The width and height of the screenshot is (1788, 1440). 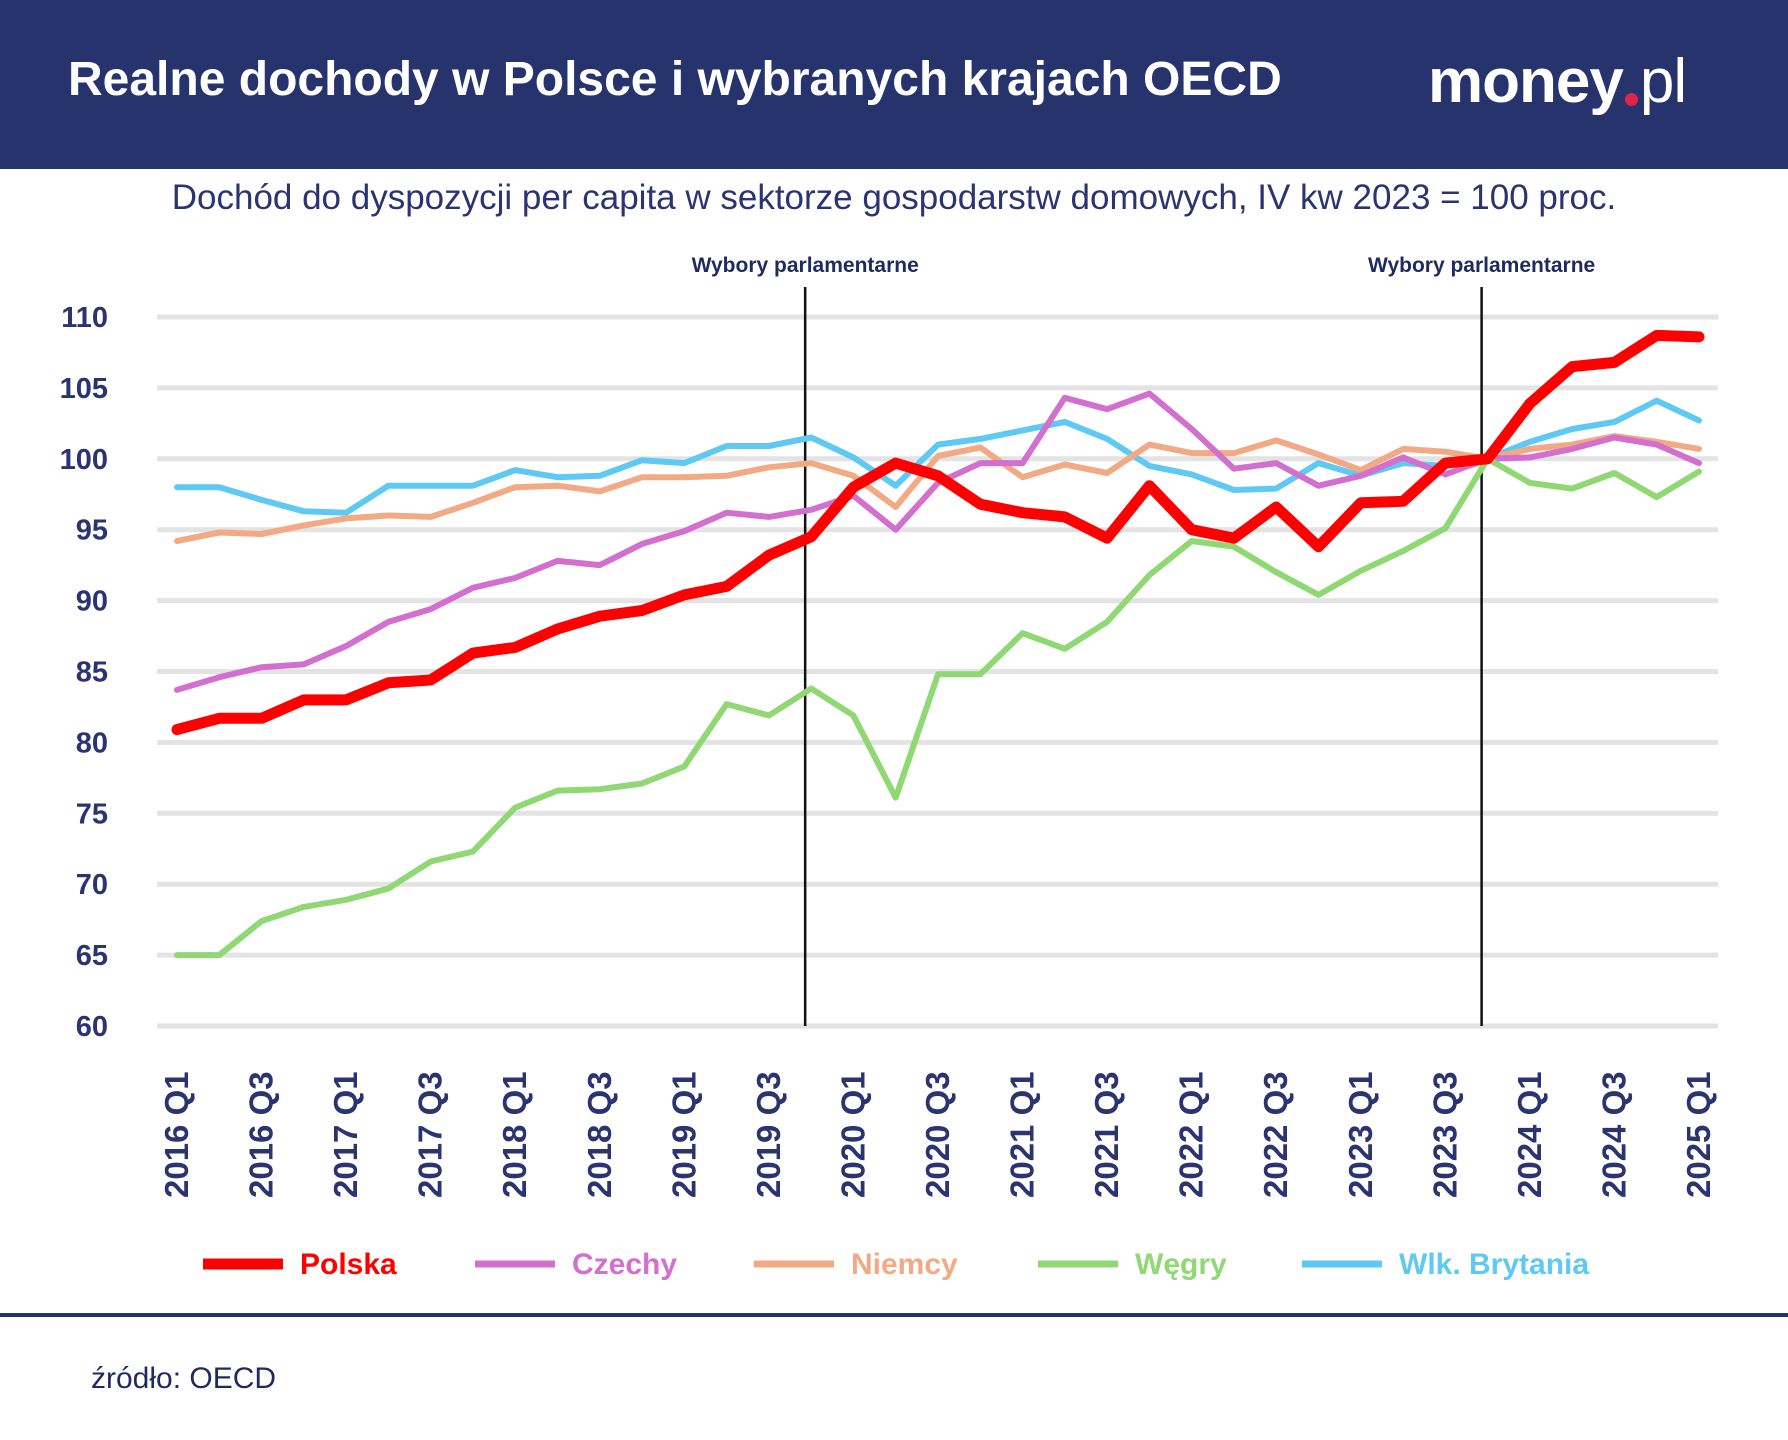 I want to click on y-tick-label: 90, so click(x=92, y=602).